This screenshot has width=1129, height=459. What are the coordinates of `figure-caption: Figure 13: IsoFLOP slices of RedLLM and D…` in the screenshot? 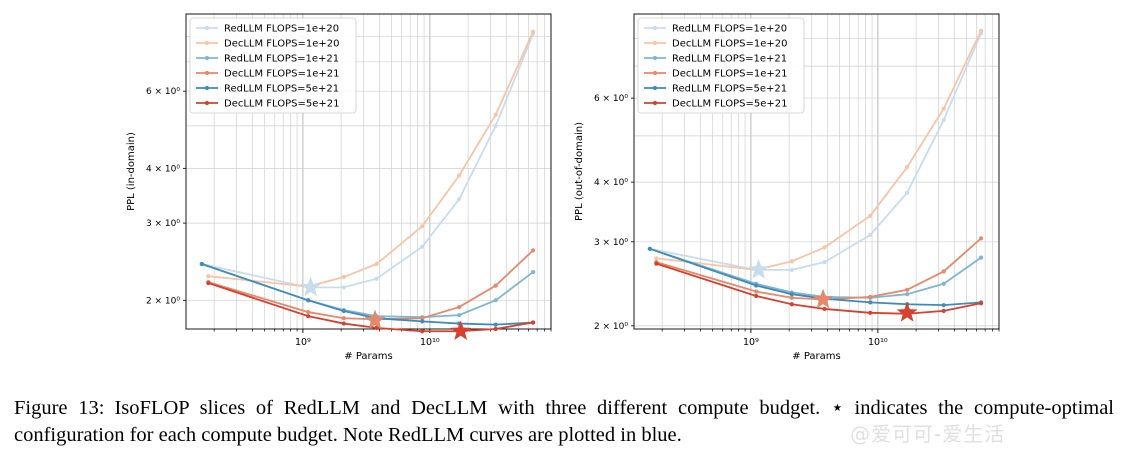 It's located at (564, 422).